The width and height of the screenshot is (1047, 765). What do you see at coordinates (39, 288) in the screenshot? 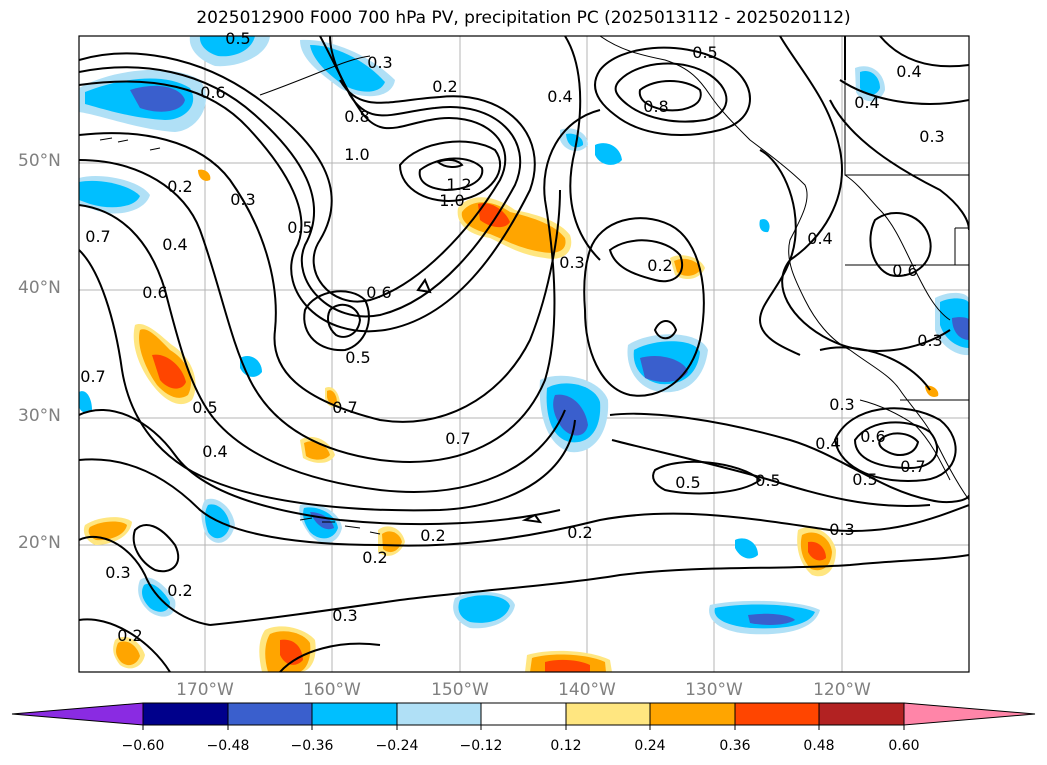
I see `lat-label-40n: 40°N` at bounding box center [39, 288].